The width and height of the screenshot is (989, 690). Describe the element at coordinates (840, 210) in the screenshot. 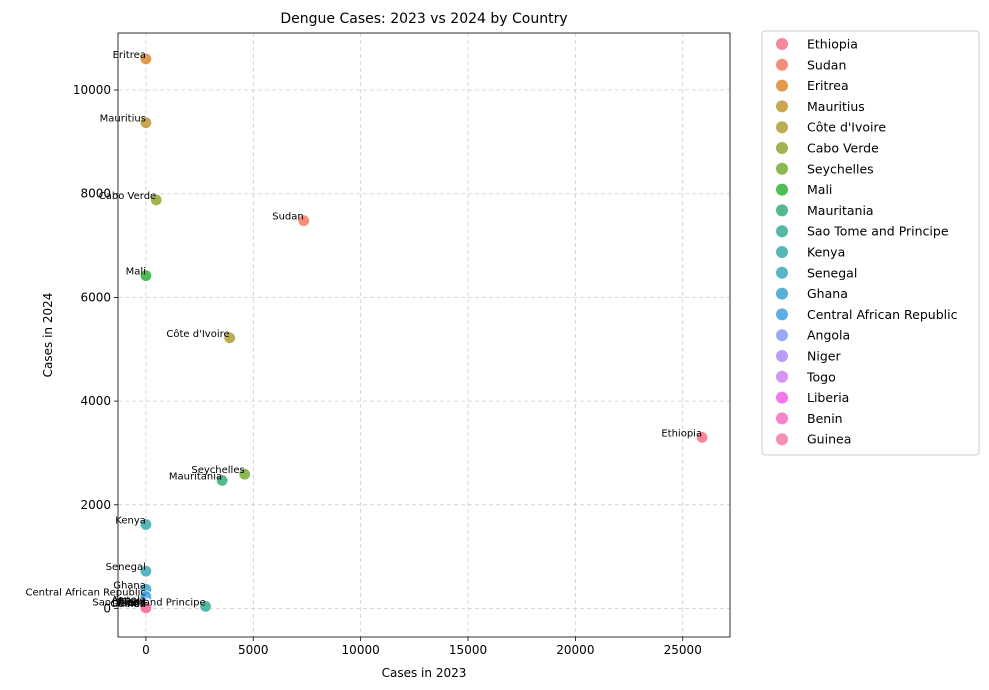

I see `legend-label: Mauritania` at that location.